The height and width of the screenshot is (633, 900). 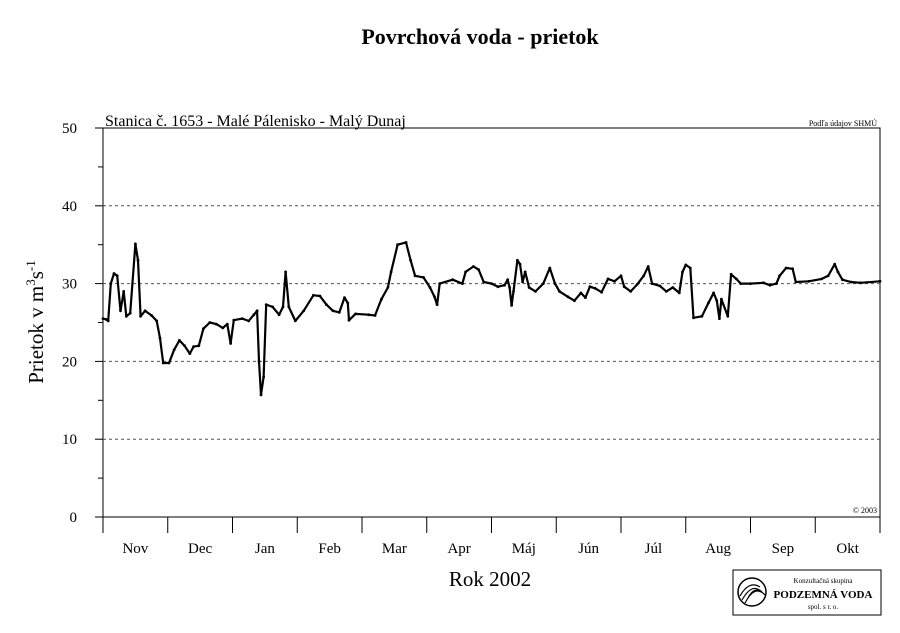 What do you see at coordinates (69, 362) in the screenshot?
I see `y-tick-label-20: 20` at bounding box center [69, 362].